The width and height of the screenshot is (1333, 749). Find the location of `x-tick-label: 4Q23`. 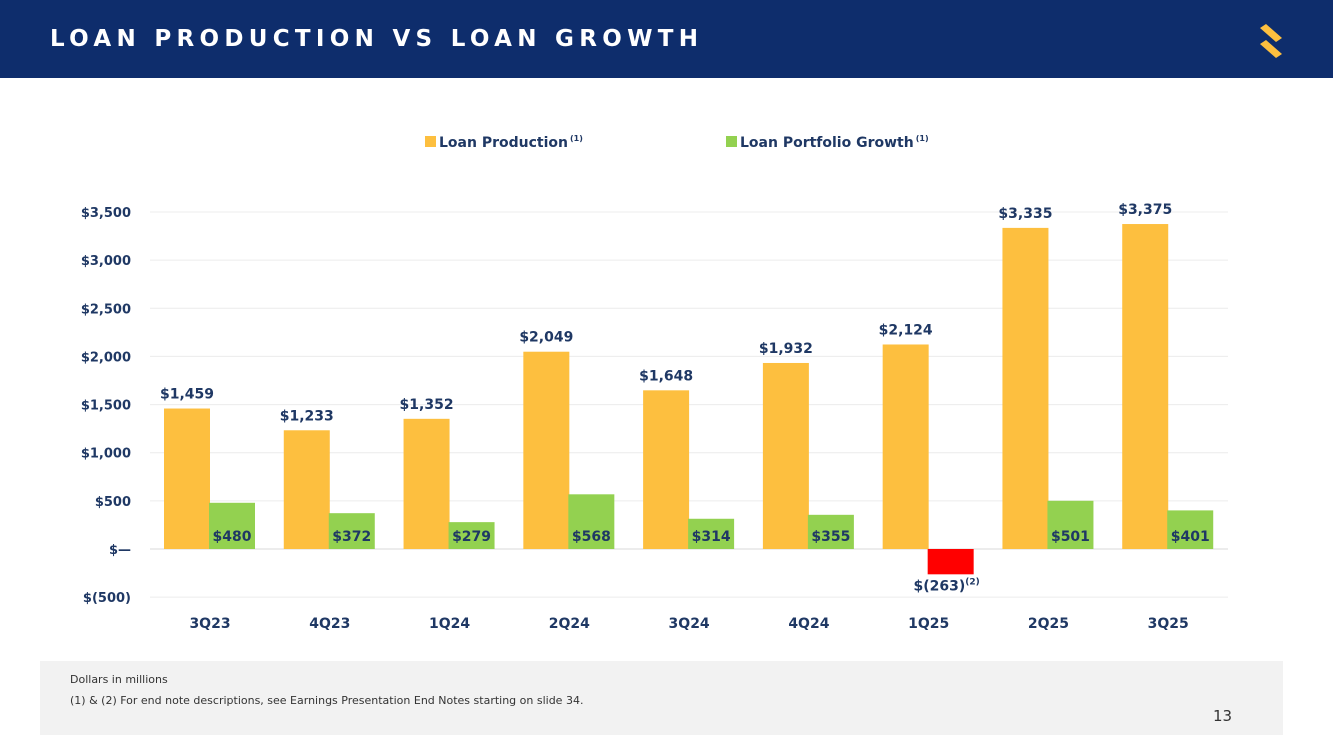

x-tick-label: 4Q23 is located at coordinates (329, 624).